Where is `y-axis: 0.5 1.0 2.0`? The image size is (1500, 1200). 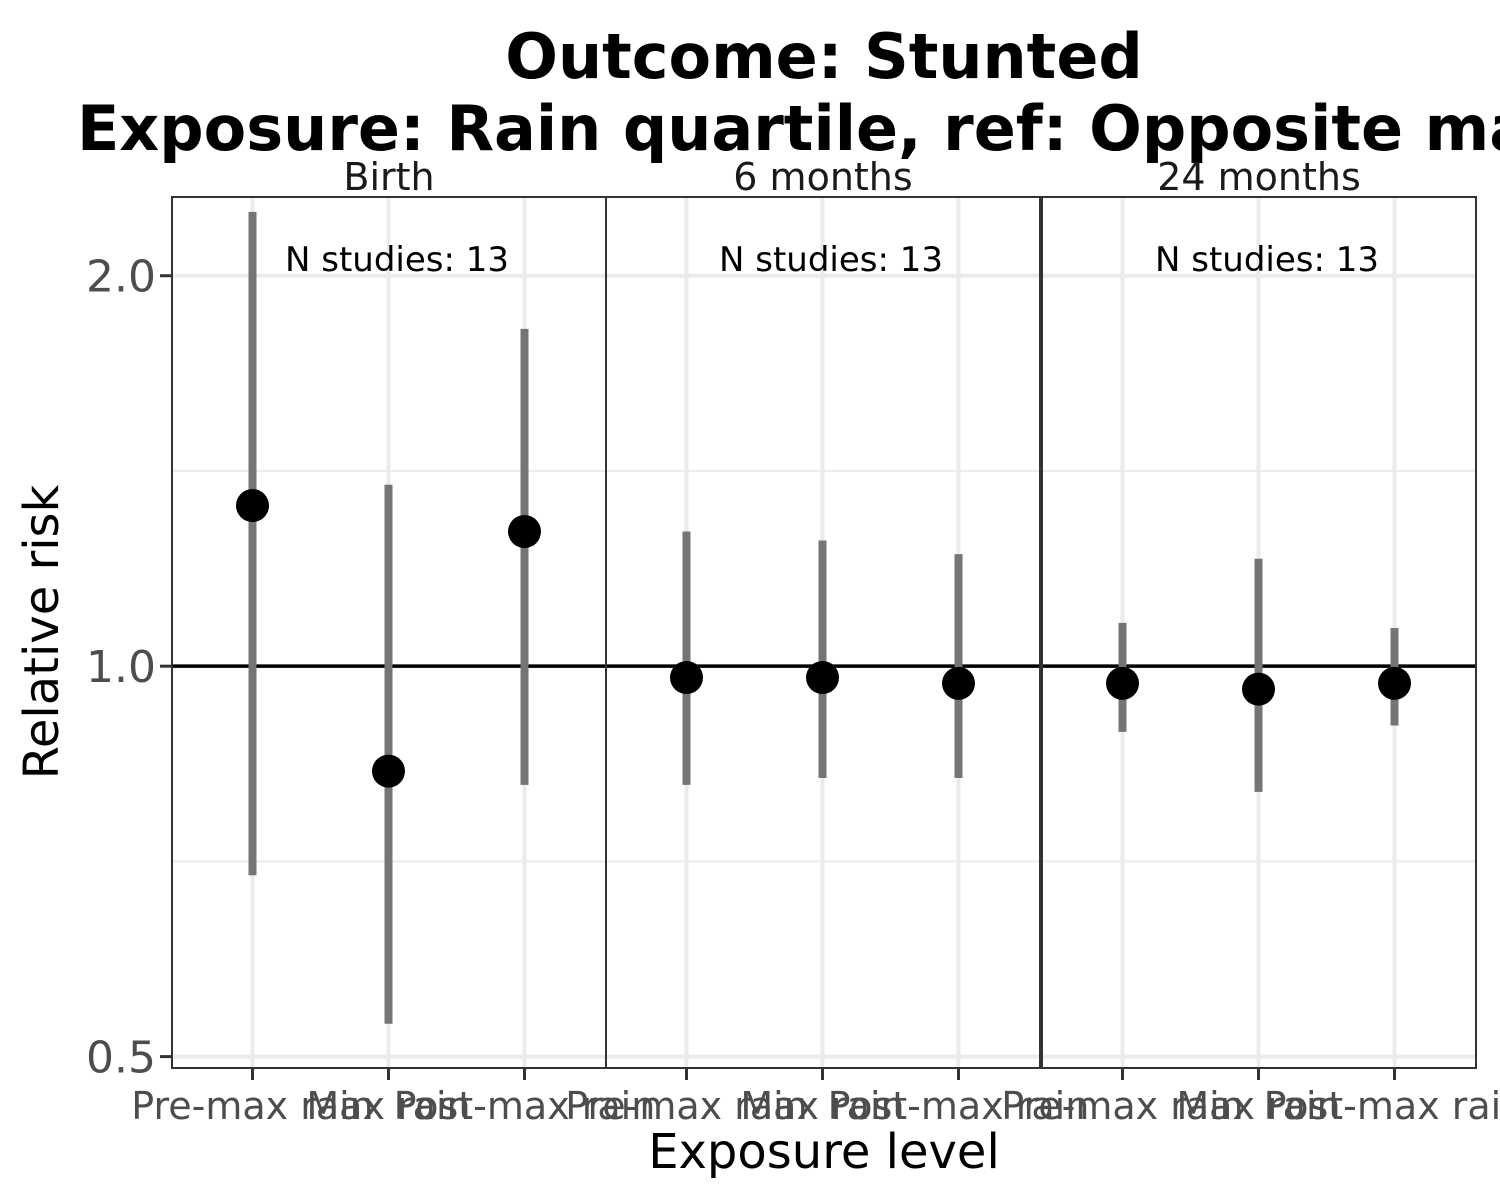 y-axis: 0.5 1.0 2.0 is located at coordinates (129, 668).